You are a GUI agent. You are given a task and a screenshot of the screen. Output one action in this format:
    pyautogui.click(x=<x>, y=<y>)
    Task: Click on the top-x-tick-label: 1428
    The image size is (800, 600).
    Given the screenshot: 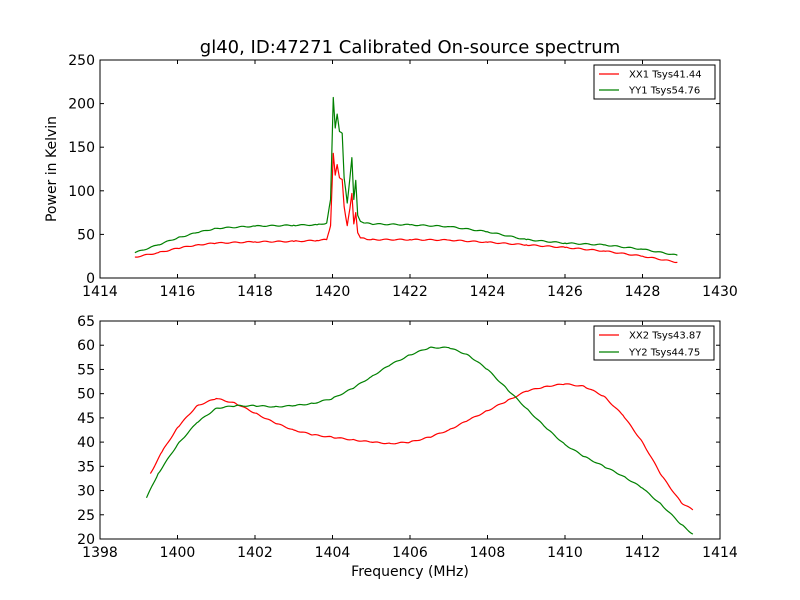 What is the action you would take?
    pyautogui.click(x=643, y=292)
    